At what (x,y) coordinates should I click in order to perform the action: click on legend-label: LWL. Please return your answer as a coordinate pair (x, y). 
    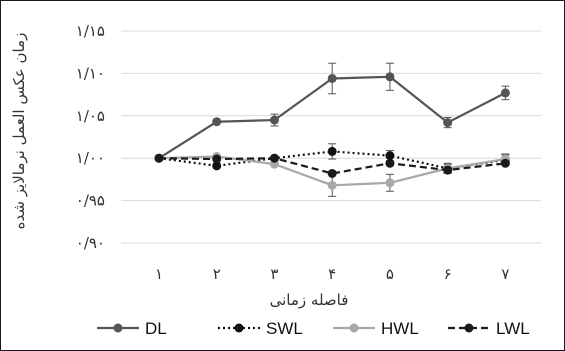
    Looking at the image, I should click on (513, 328).